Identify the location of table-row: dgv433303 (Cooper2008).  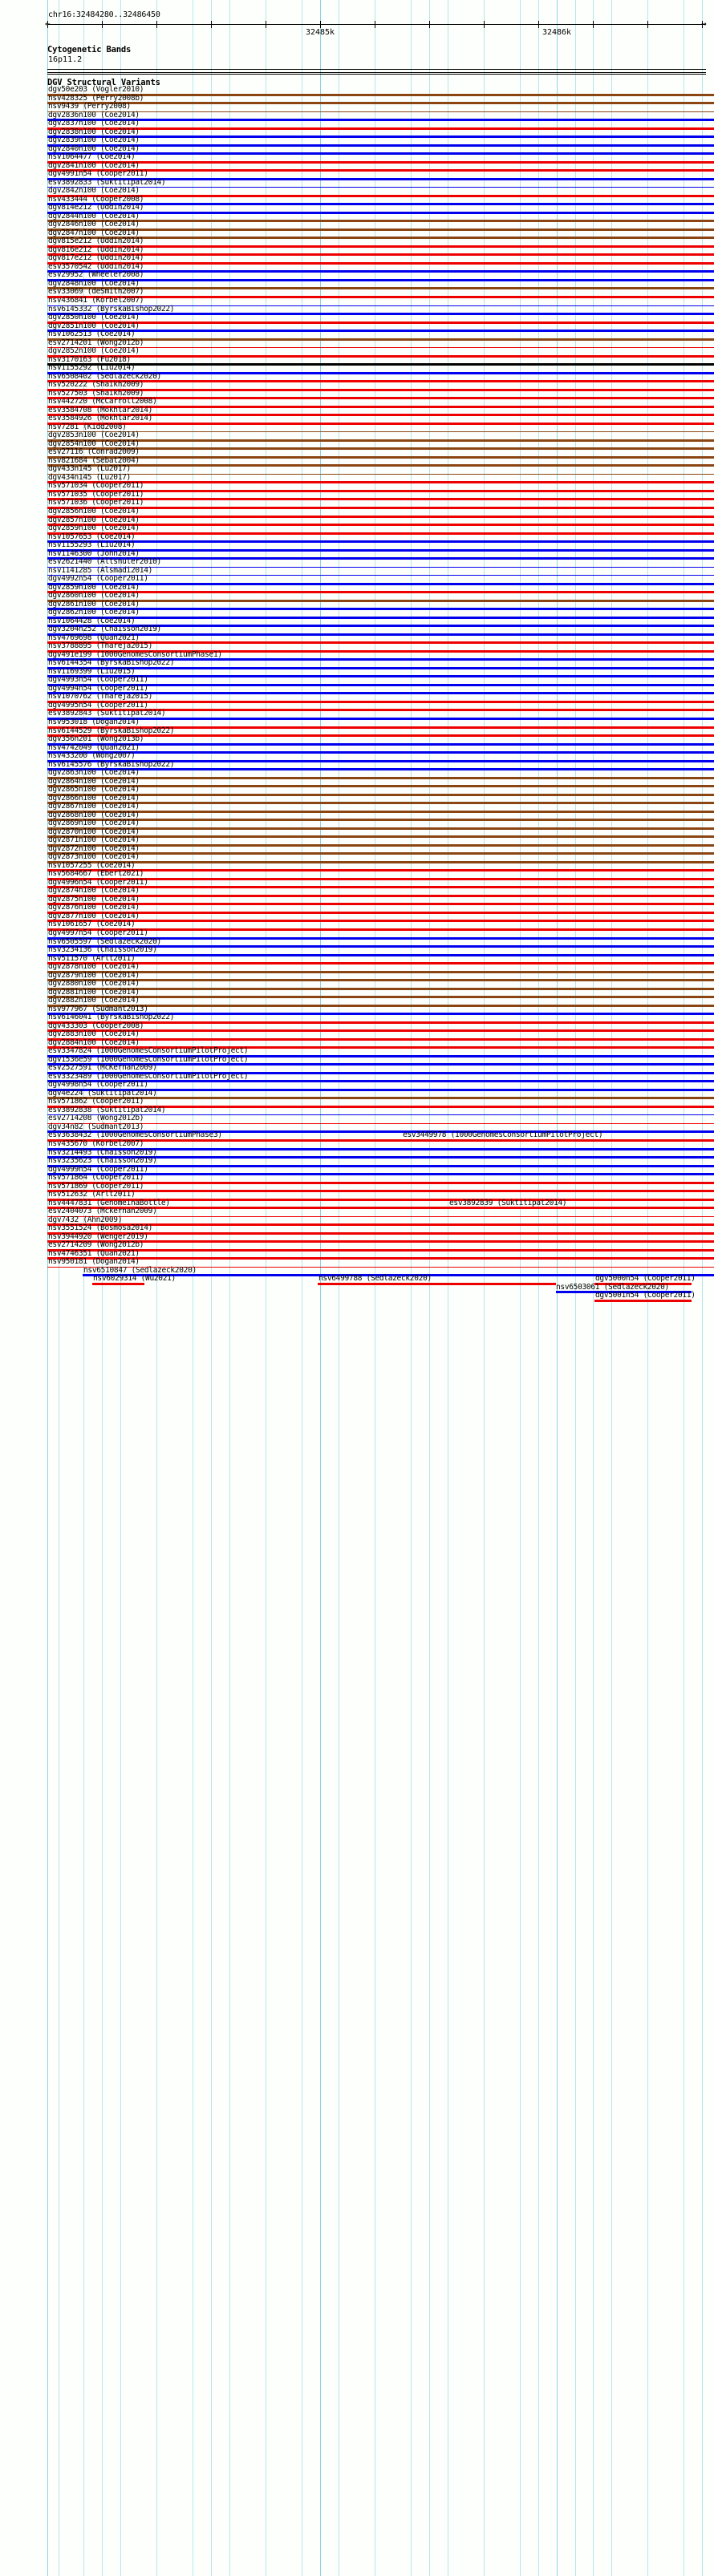
(357, 1027).